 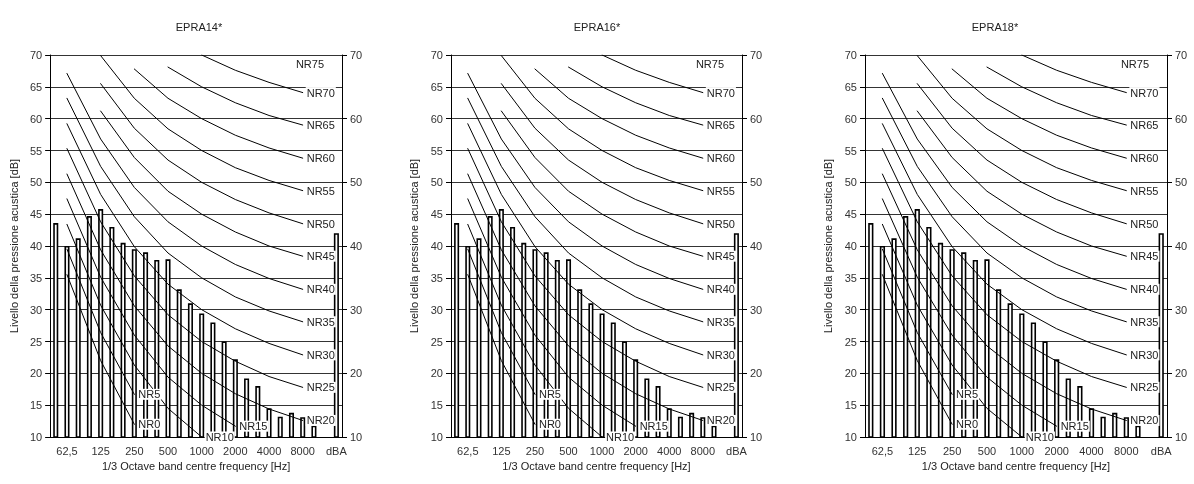 What do you see at coordinates (1144, 158) in the screenshot?
I see `series-label: NR60` at bounding box center [1144, 158].